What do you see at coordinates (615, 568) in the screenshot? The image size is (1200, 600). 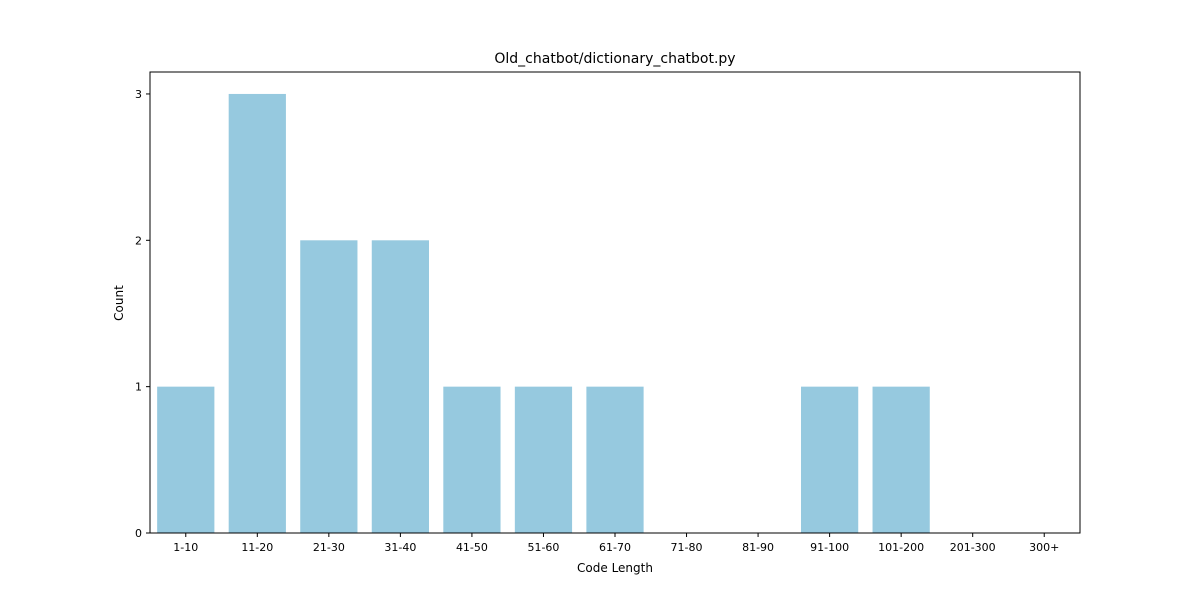 I see `x-axis-label: Code Length` at bounding box center [615, 568].